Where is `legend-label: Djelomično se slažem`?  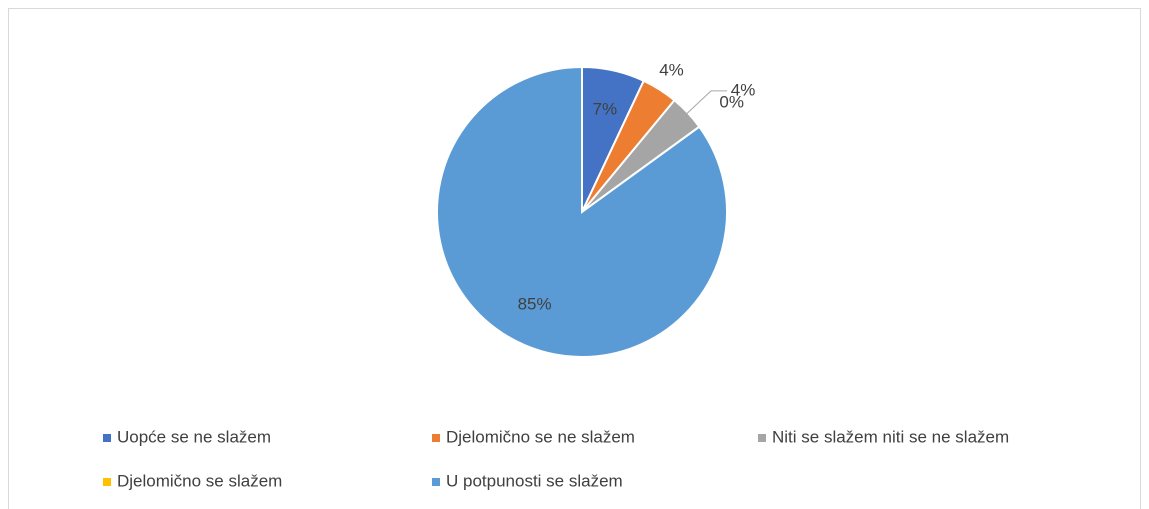
legend-label: Djelomično se slažem is located at coordinates (199, 480).